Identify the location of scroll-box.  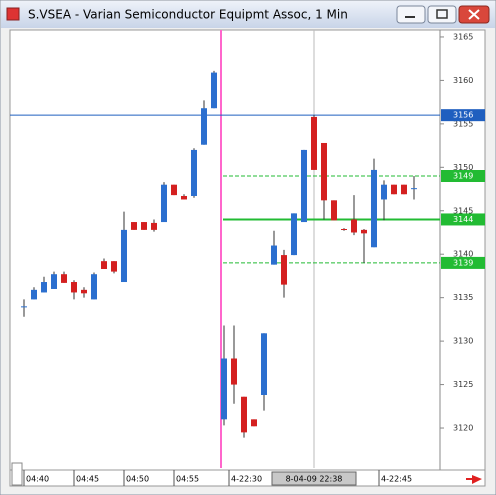
(17, 474).